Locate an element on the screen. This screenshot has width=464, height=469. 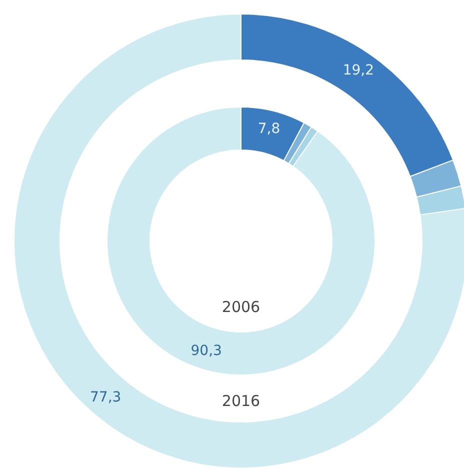
data-label: 77,3 is located at coordinates (106, 398).